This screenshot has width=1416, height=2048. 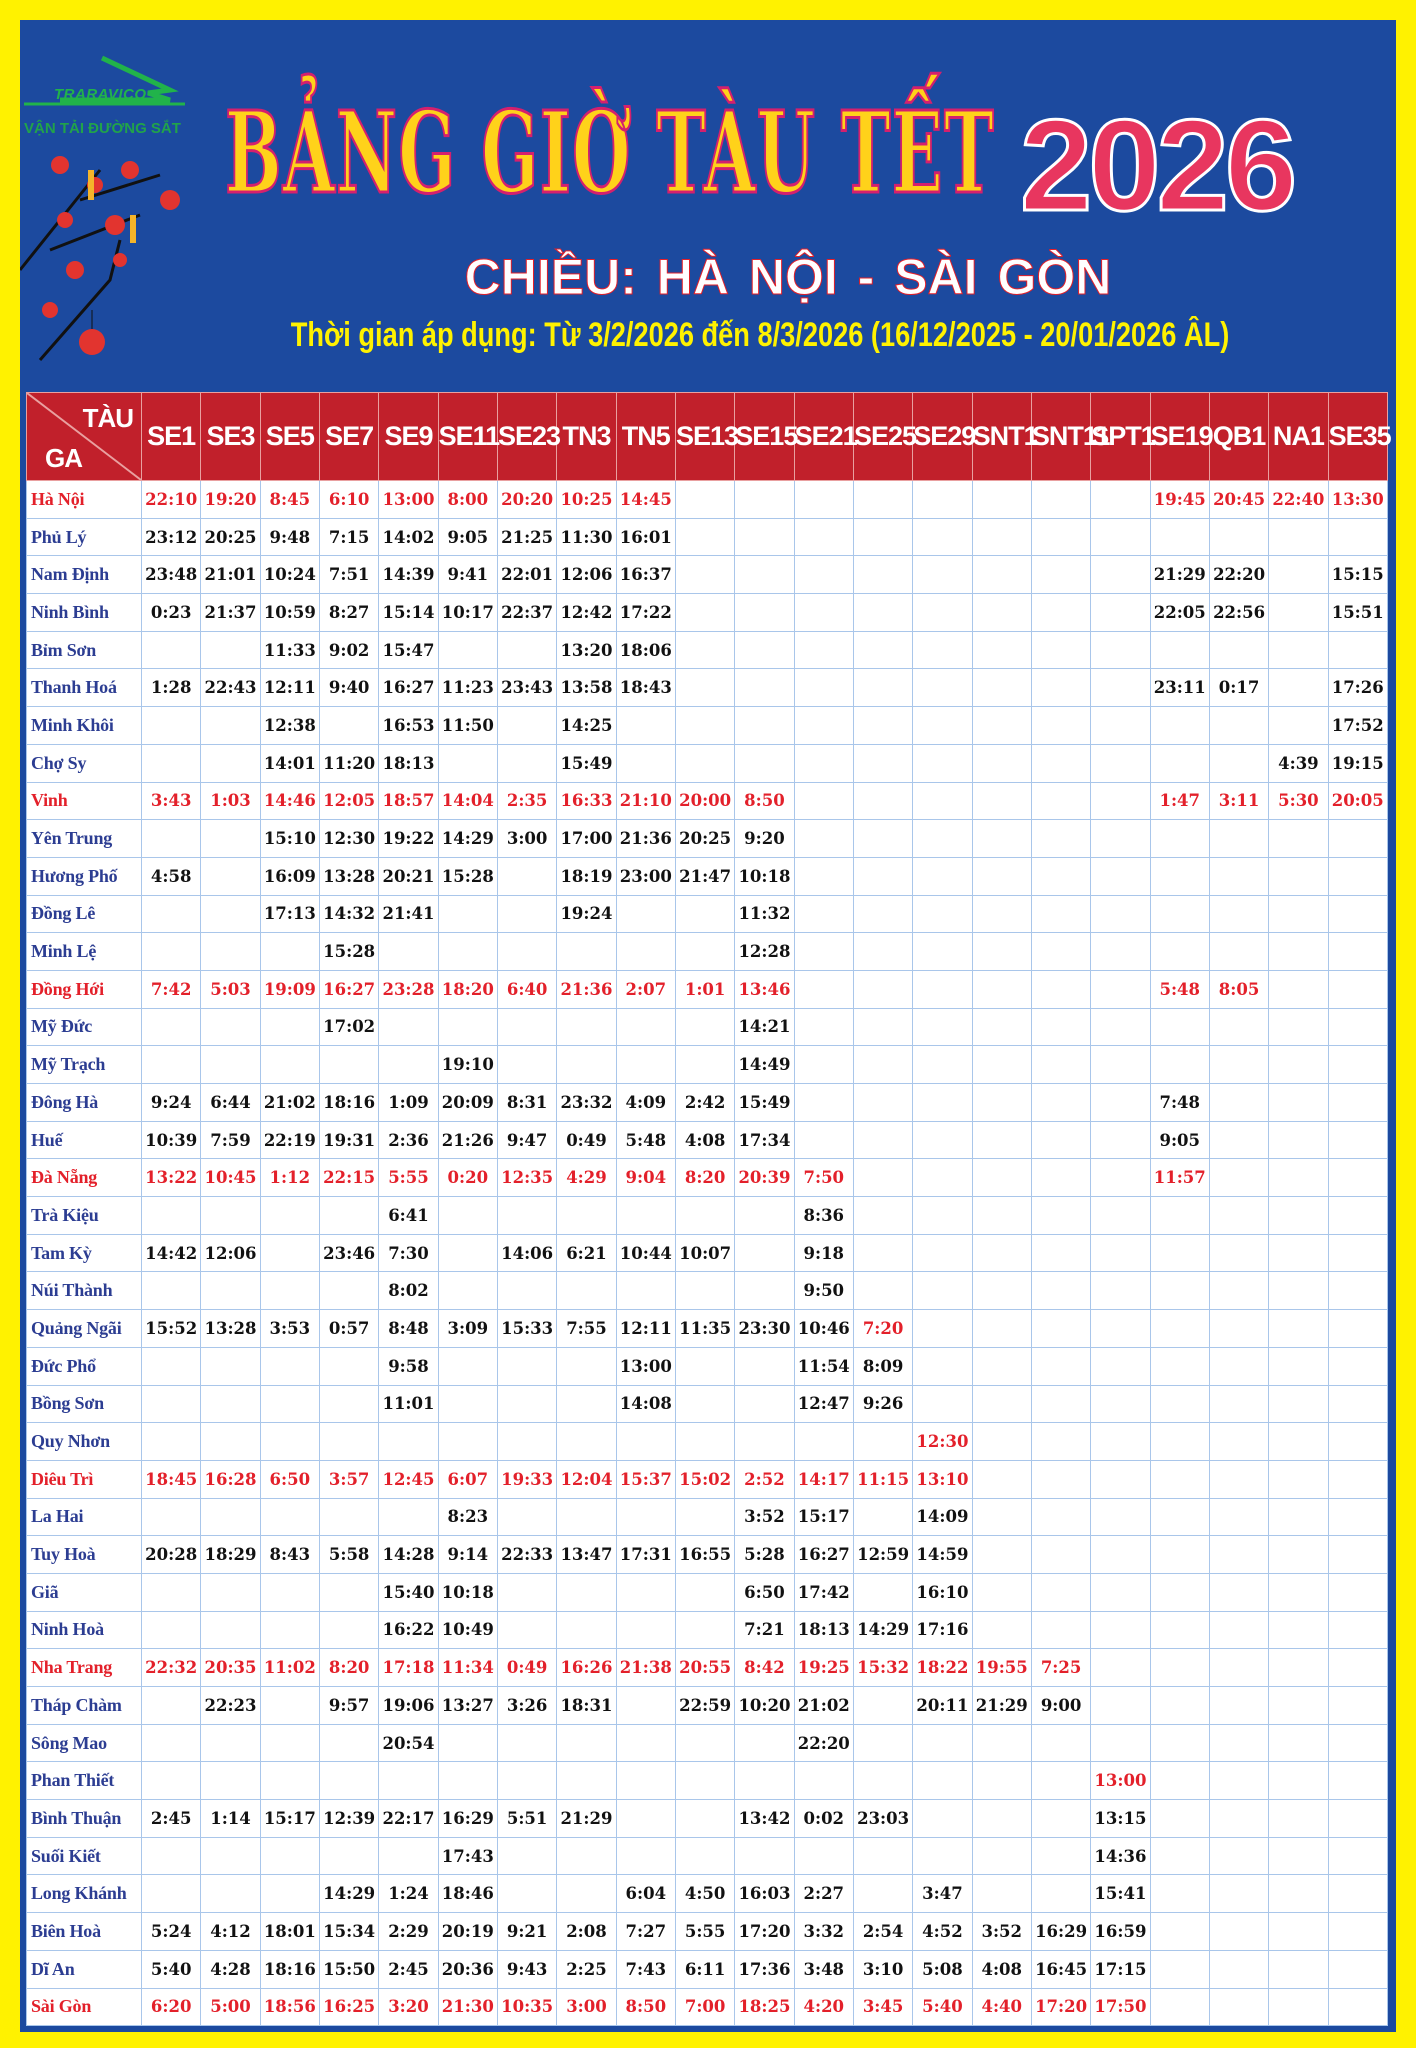 What do you see at coordinates (1239, 801) in the screenshot?
I see `time-cell: 3:11` at bounding box center [1239, 801].